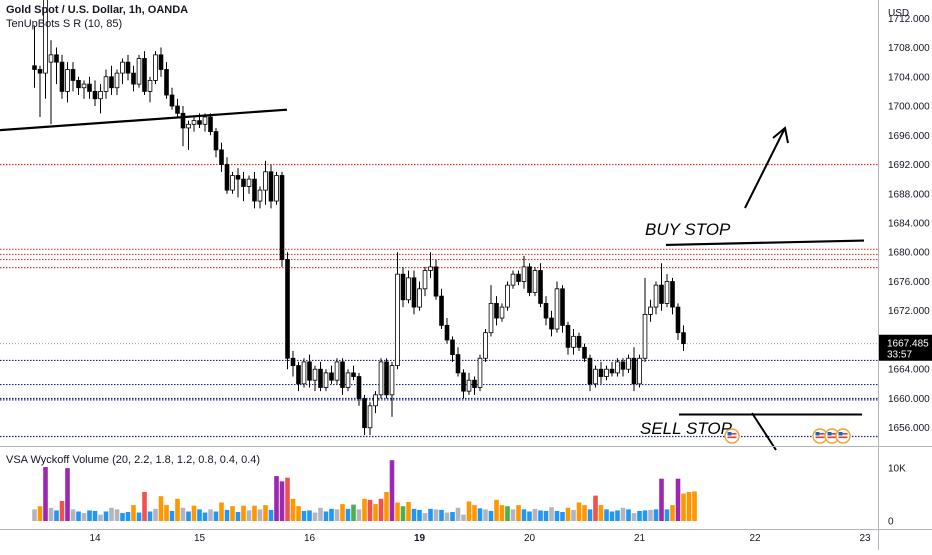  What do you see at coordinates (765, 243) in the screenshot?
I see `buy-stop-line` at bounding box center [765, 243].